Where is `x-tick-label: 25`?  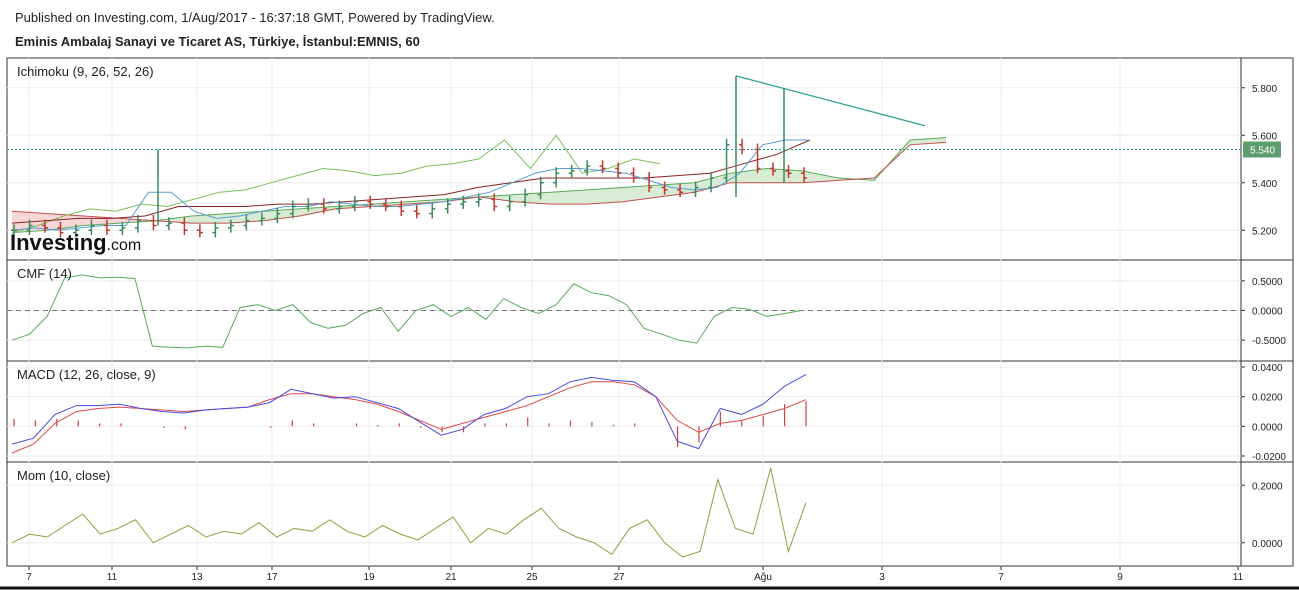 x-tick-label: 25 is located at coordinates (532, 577).